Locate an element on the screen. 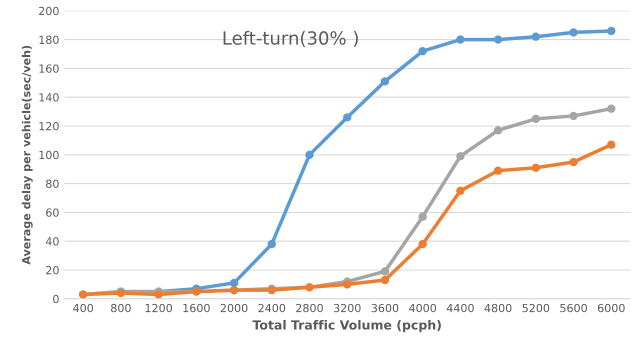 This screenshot has height=360, width=643. y-tick-label: 60 is located at coordinates (52, 212).